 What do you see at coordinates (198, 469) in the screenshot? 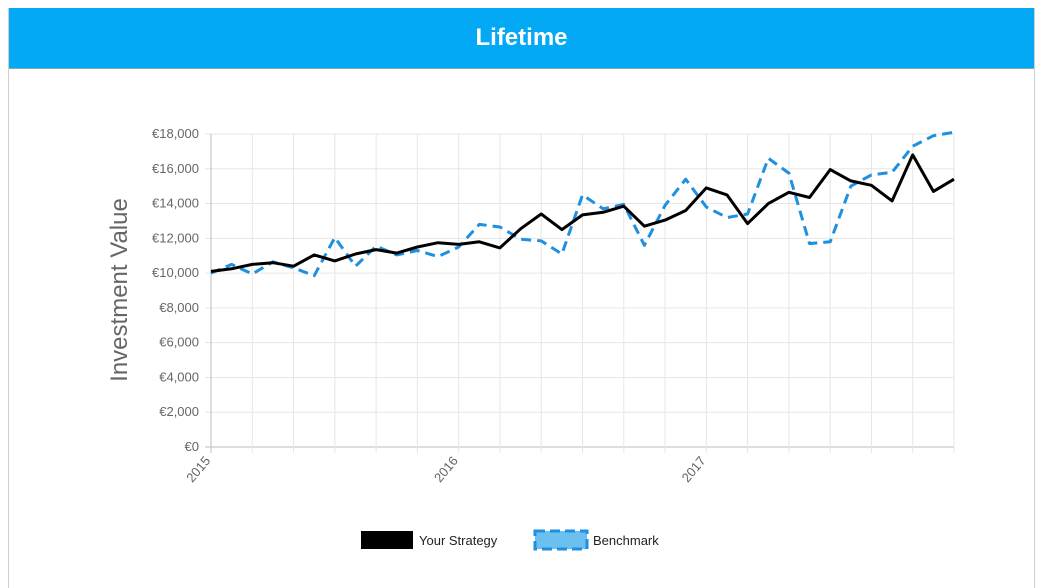
I see `x-tick-label: 2015` at bounding box center [198, 469].